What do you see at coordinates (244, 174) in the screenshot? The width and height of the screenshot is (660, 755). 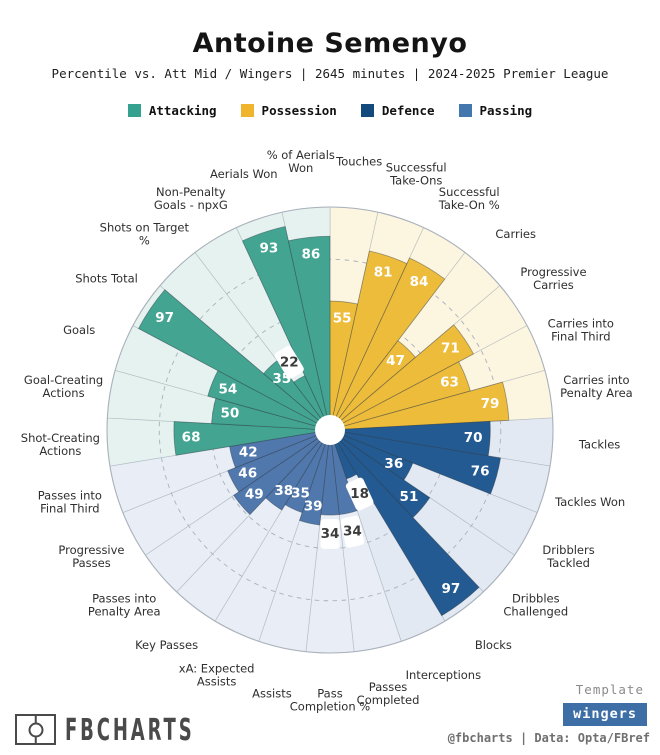 I see `axis-label-aerials-won: Aerials Won` at bounding box center [244, 174].